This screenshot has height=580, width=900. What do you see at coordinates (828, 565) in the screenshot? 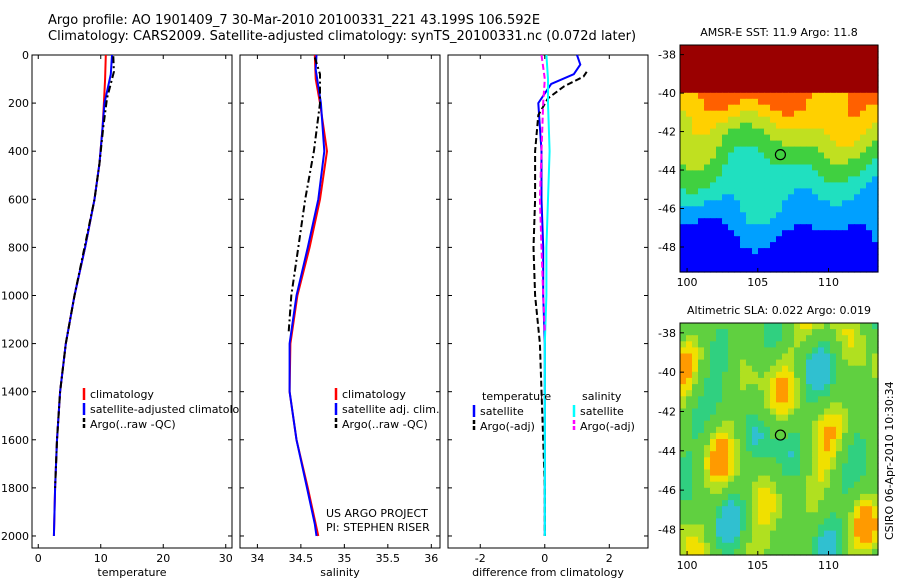
I see `x-tick-label: 110` at bounding box center [828, 565].